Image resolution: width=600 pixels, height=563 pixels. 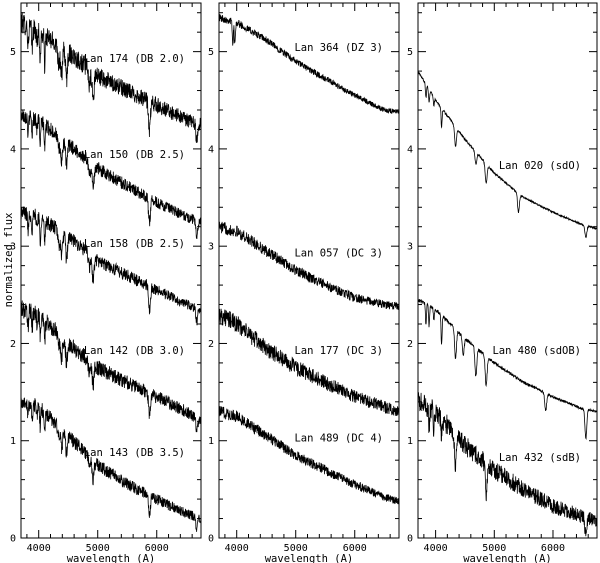 I want to click on series-label: Lan 489 (DC 4), so click(x=338, y=438).